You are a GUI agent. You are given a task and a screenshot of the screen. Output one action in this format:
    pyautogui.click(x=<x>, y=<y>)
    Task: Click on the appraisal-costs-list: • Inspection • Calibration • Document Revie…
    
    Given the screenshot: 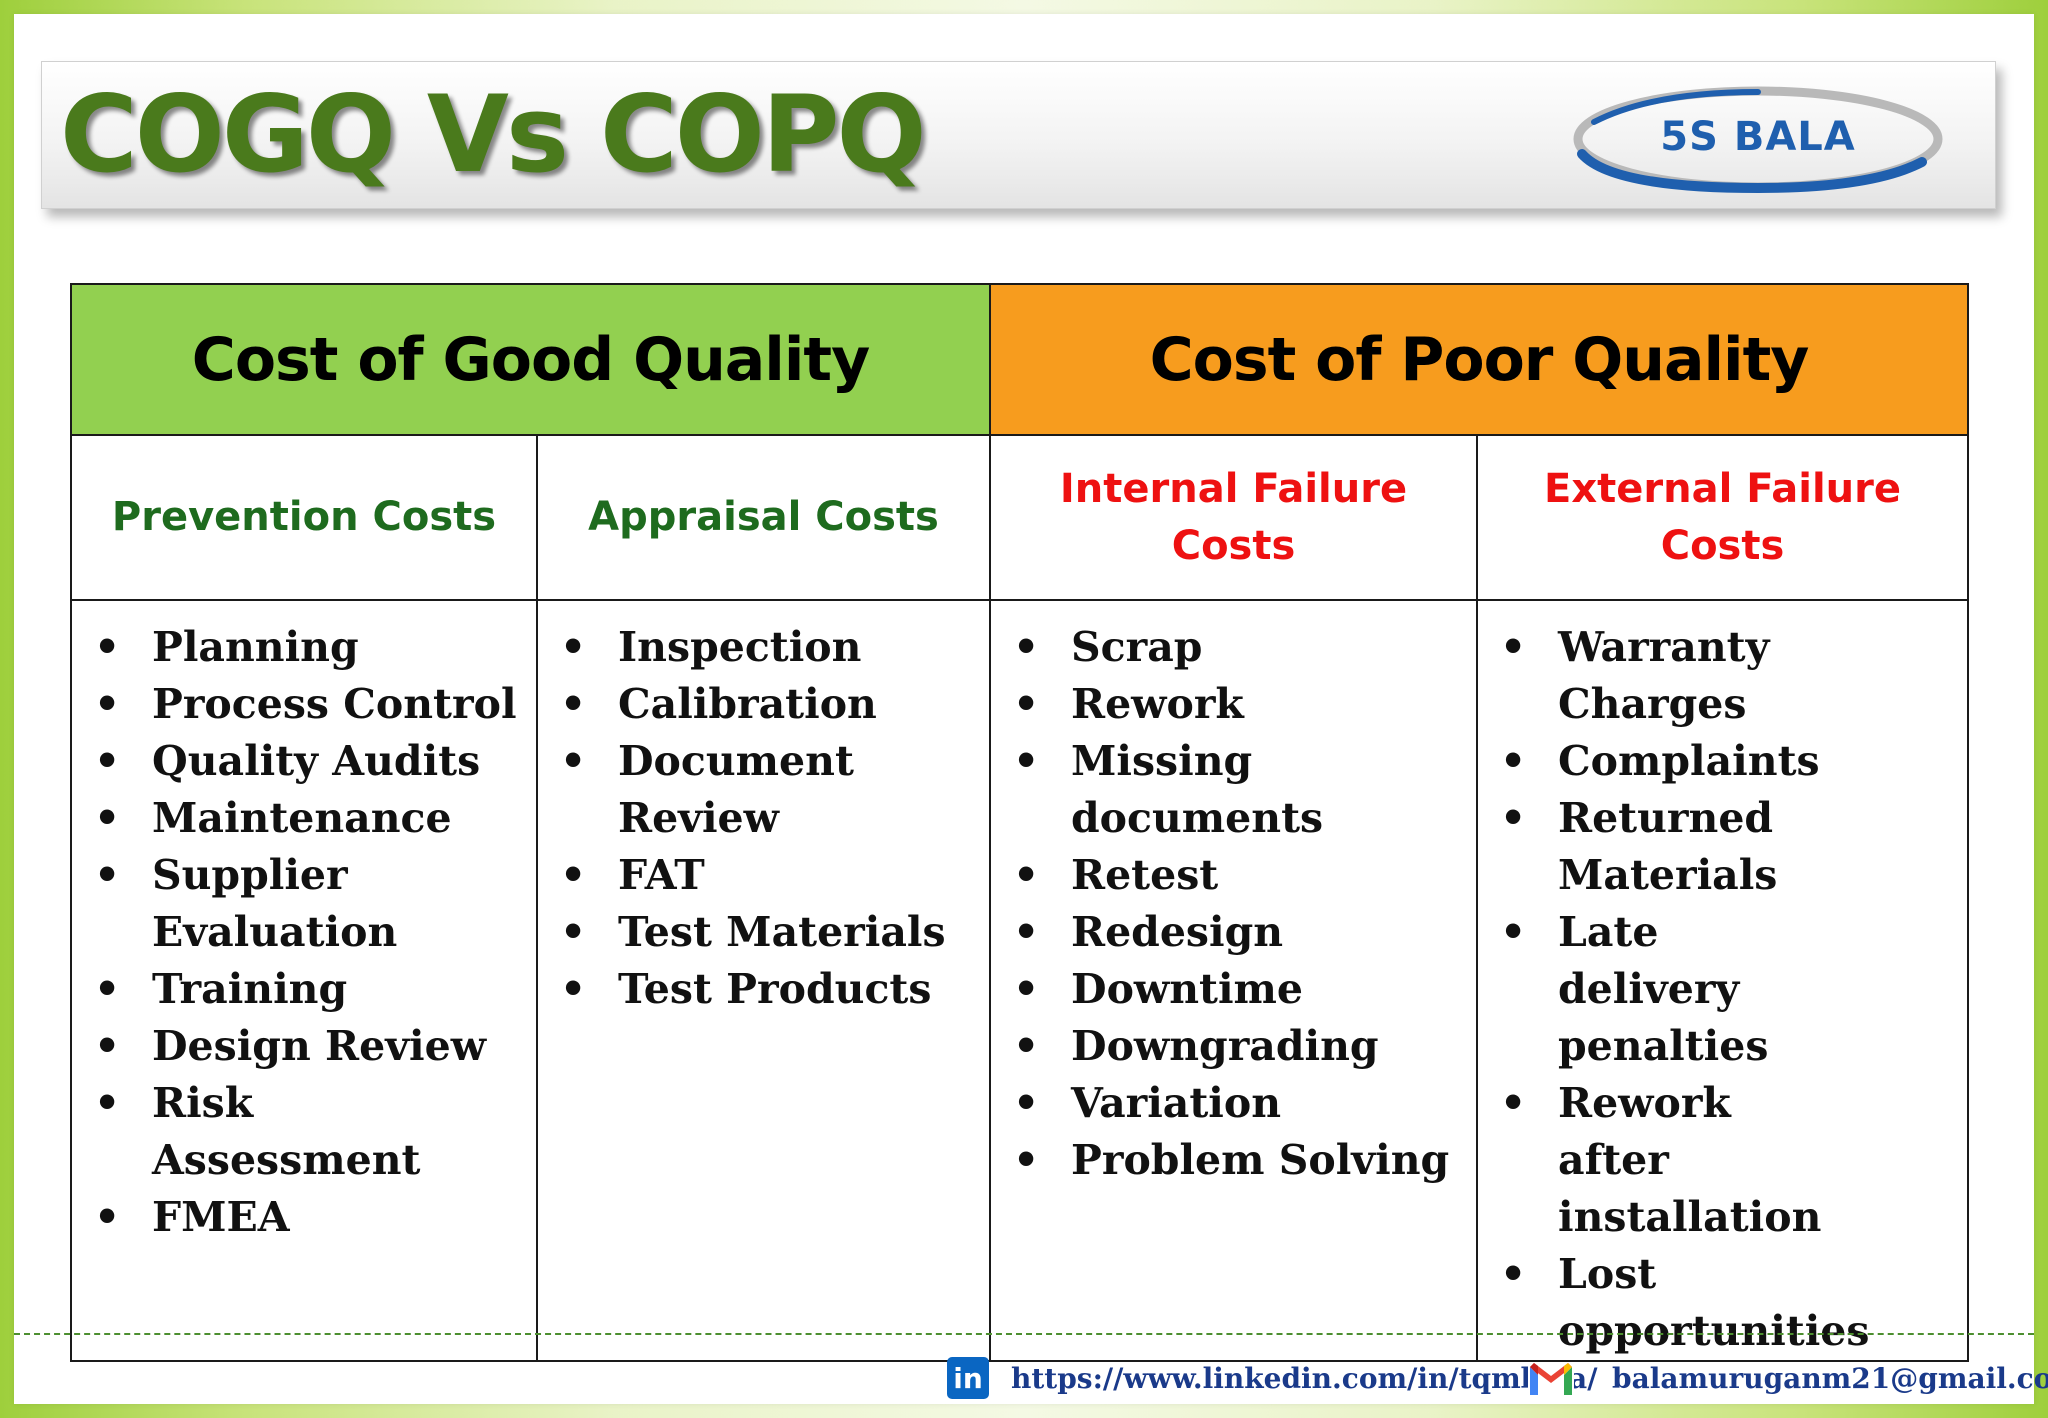 What is the action you would take?
    pyautogui.click(x=763, y=809)
    